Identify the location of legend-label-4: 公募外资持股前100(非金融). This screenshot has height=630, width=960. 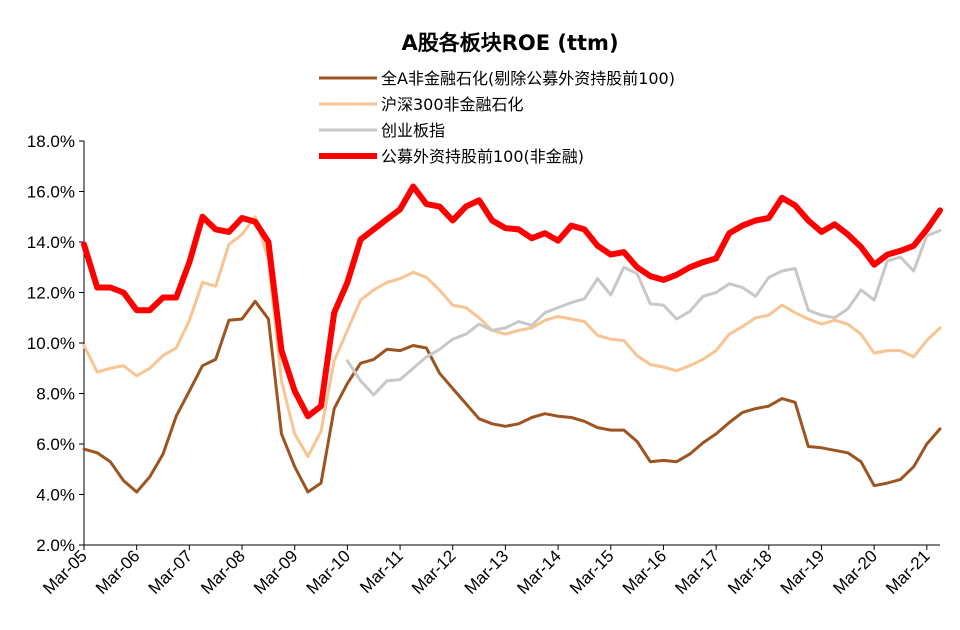
(482, 156).